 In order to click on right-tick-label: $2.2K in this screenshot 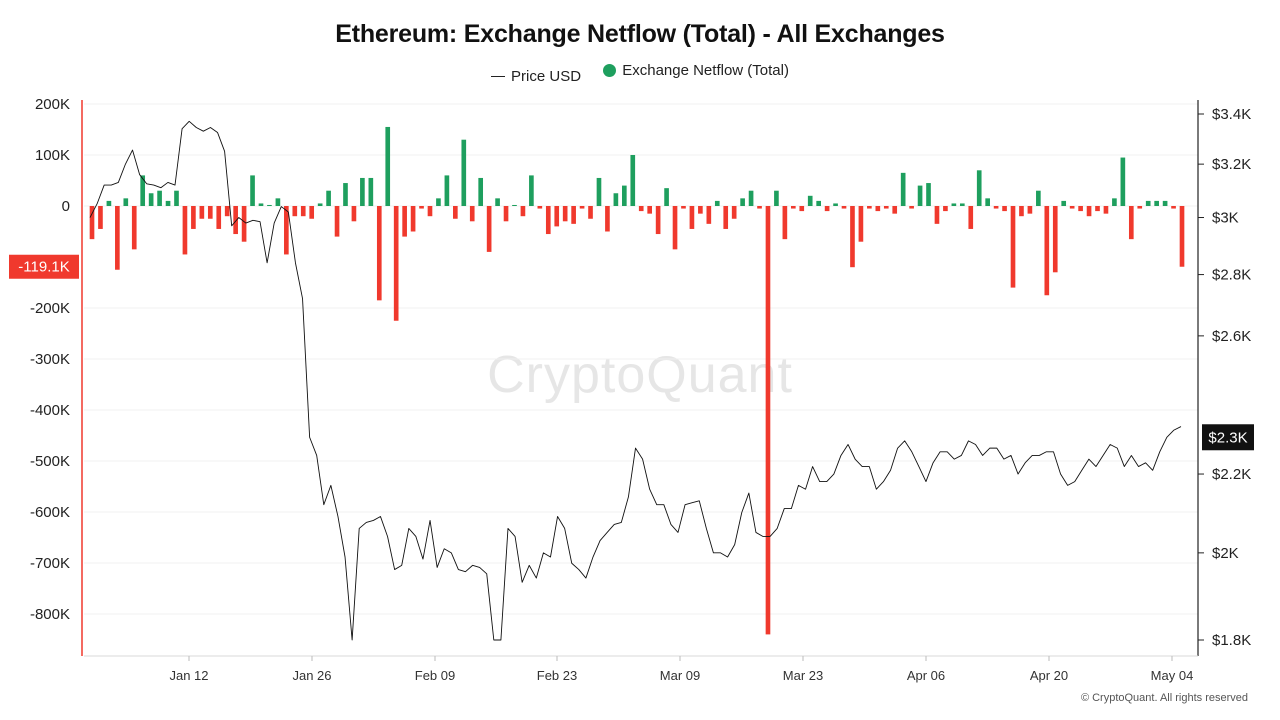, I will do `click(1231, 474)`.